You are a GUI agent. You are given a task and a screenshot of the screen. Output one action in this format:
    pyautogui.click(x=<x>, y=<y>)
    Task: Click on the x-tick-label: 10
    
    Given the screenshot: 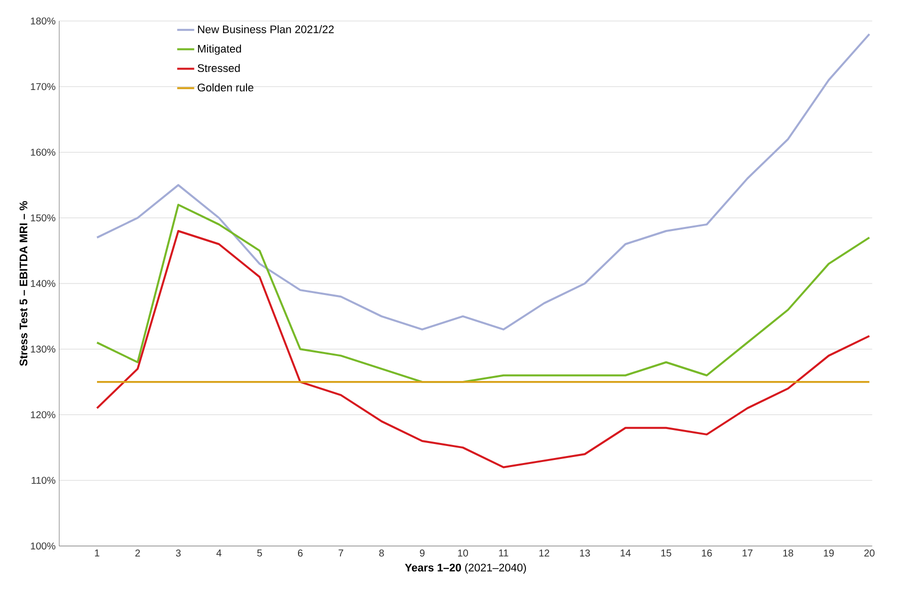 What is the action you would take?
    pyautogui.click(x=463, y=553)
    